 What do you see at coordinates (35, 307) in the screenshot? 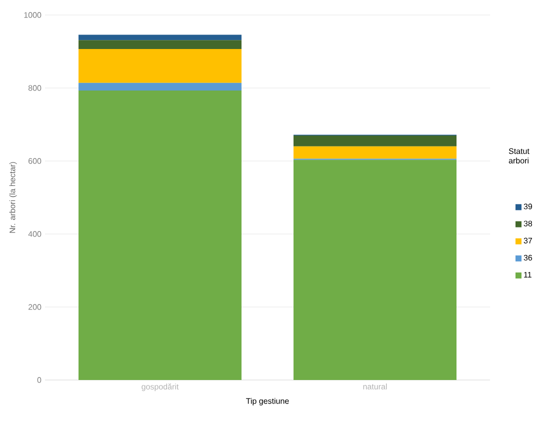
I see `y-tick-label: 200` at bounding box center [35, 307].